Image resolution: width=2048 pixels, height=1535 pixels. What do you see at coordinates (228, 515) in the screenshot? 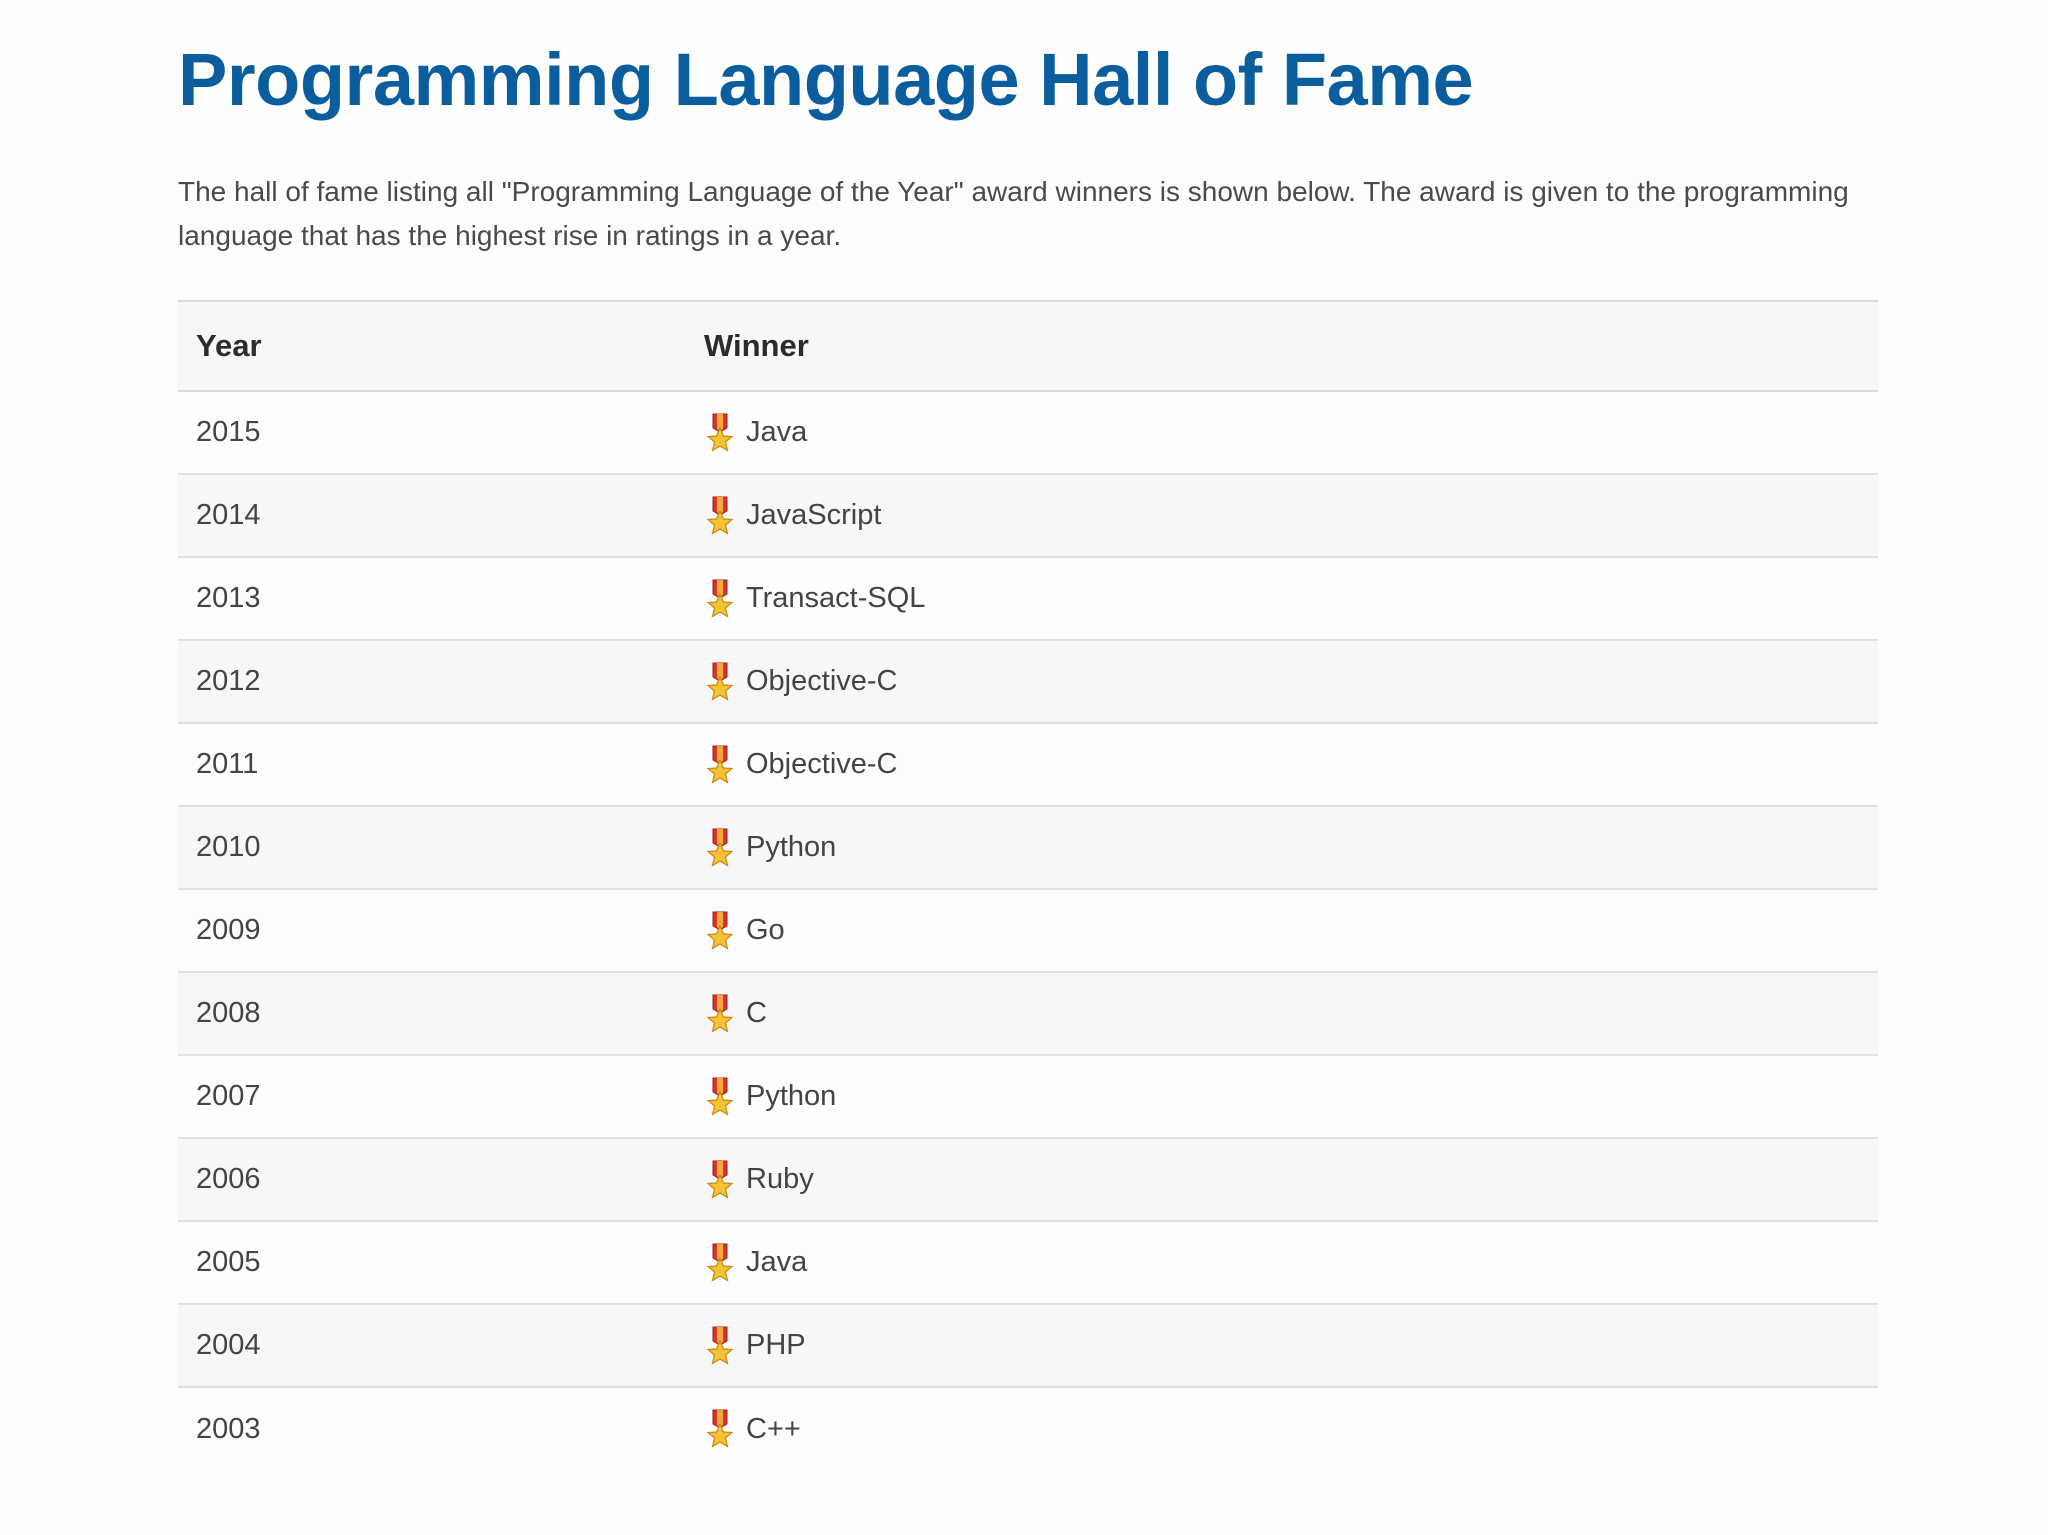
I see `year-cell: 2014` at bounding box center [228, 515].